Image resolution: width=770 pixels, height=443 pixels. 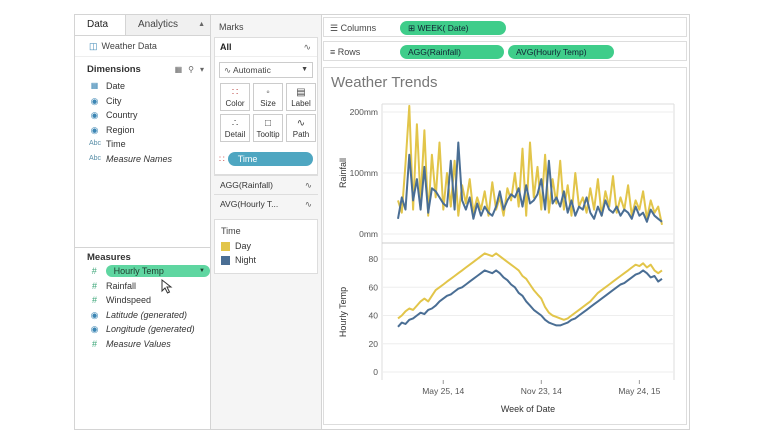 I want to click on series-line-night, so click(x=530, y=298).